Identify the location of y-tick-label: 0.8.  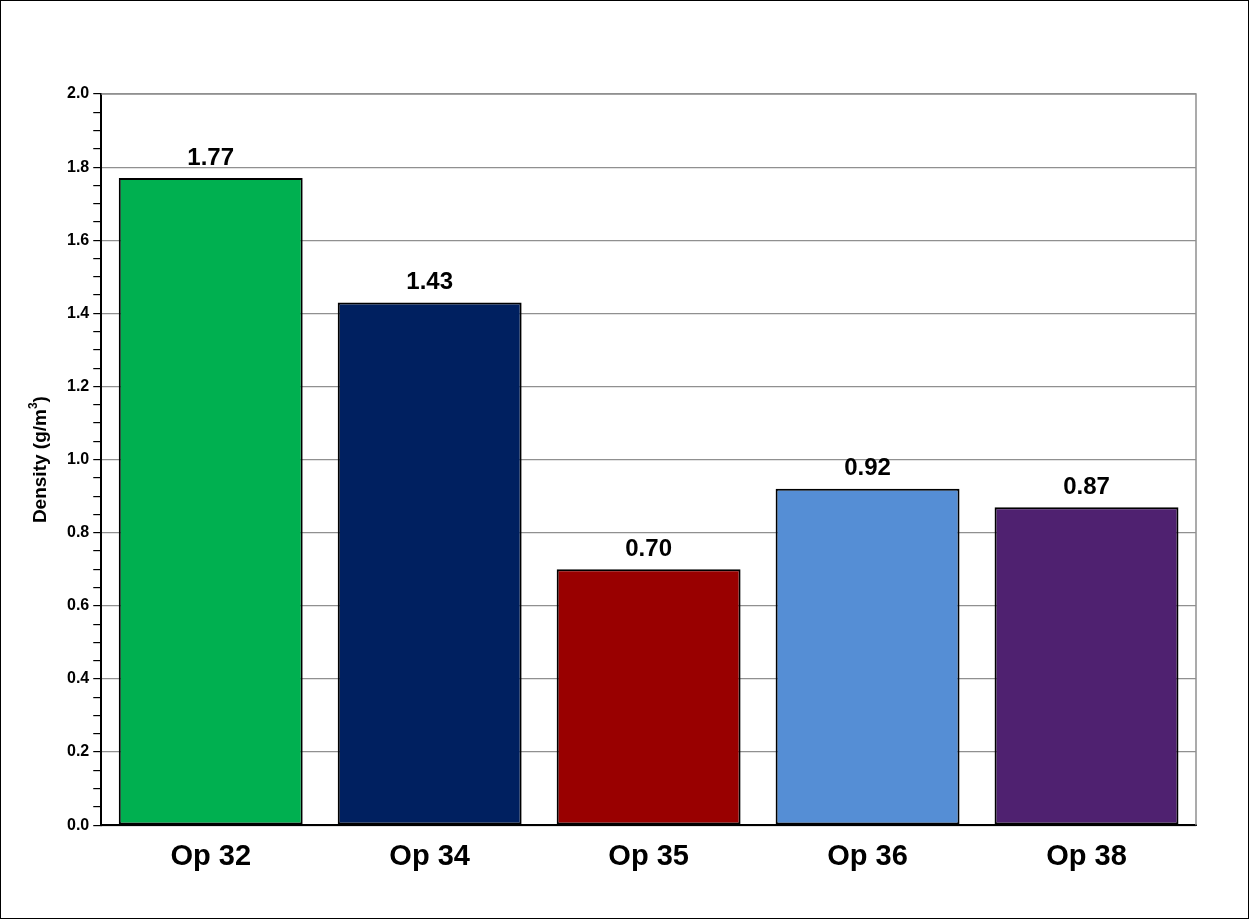
(78, 532).